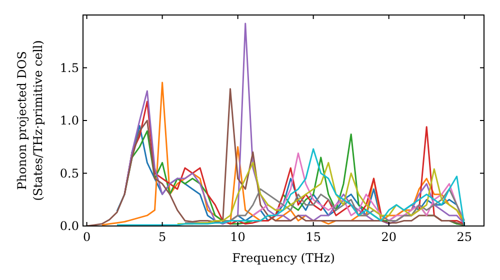  What do you see at coordinates (283, 258) in the screenshot?
I see `x-axis-title: Frequency (THz)` at bounding box center [283, 258].